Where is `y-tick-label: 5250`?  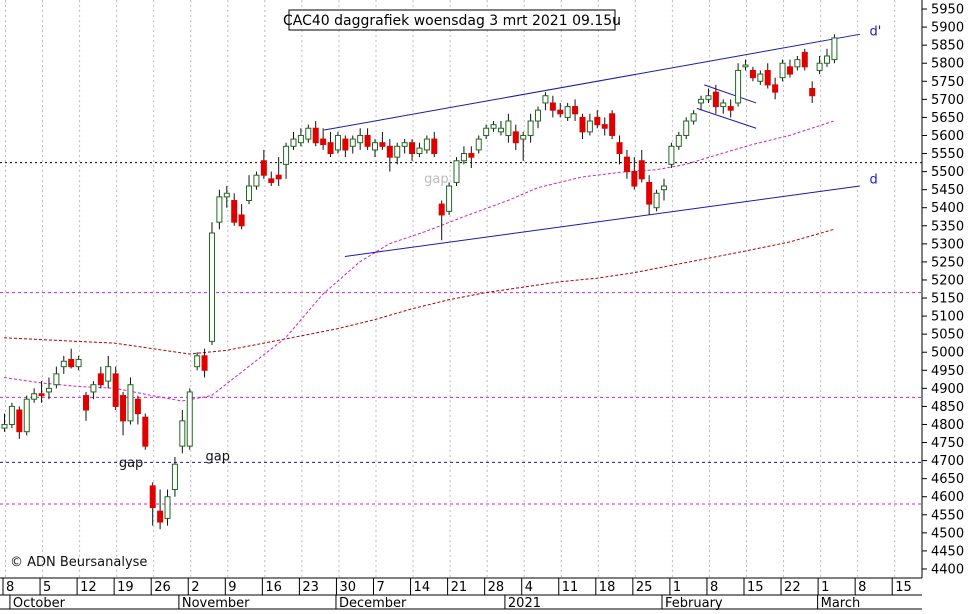
y-tick-label: 5250 is located at coordinates (947, 262).